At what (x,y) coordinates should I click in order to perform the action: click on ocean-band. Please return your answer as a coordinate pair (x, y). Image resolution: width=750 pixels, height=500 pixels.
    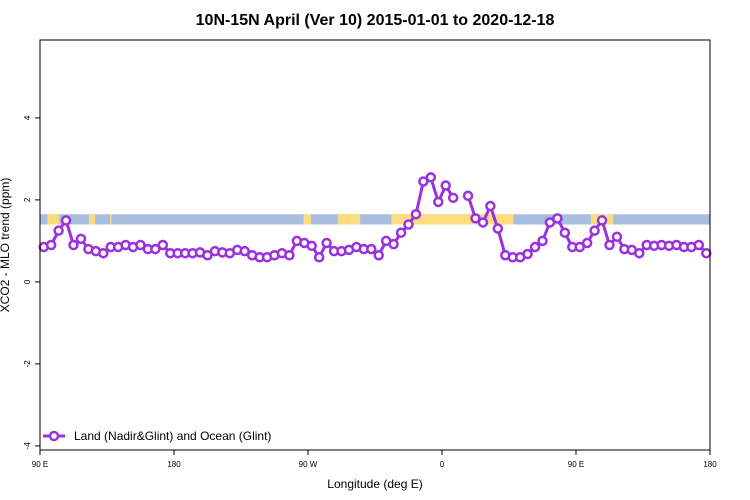
    Looking at the image, I should click on (375, 219).